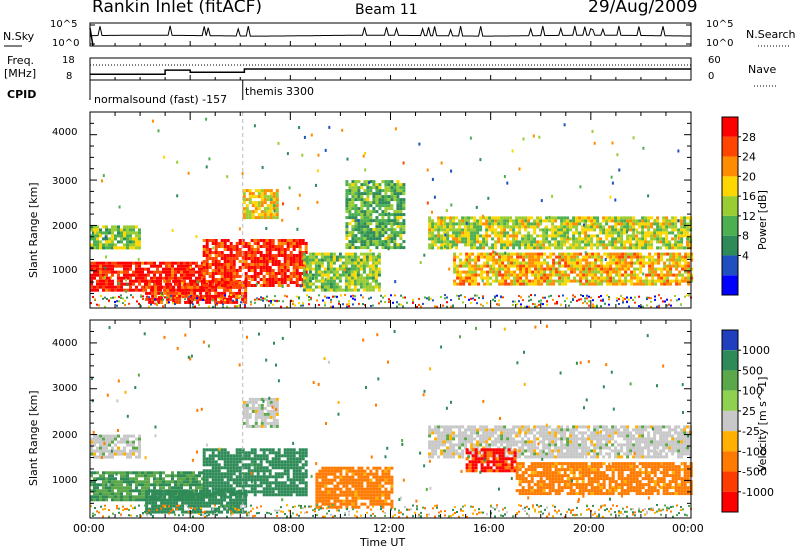 The image size is (800, 554). Describe the element at coordinates (749, 157) in the screenshot. I see `power-colorbar-tick-1: 24` at that location.